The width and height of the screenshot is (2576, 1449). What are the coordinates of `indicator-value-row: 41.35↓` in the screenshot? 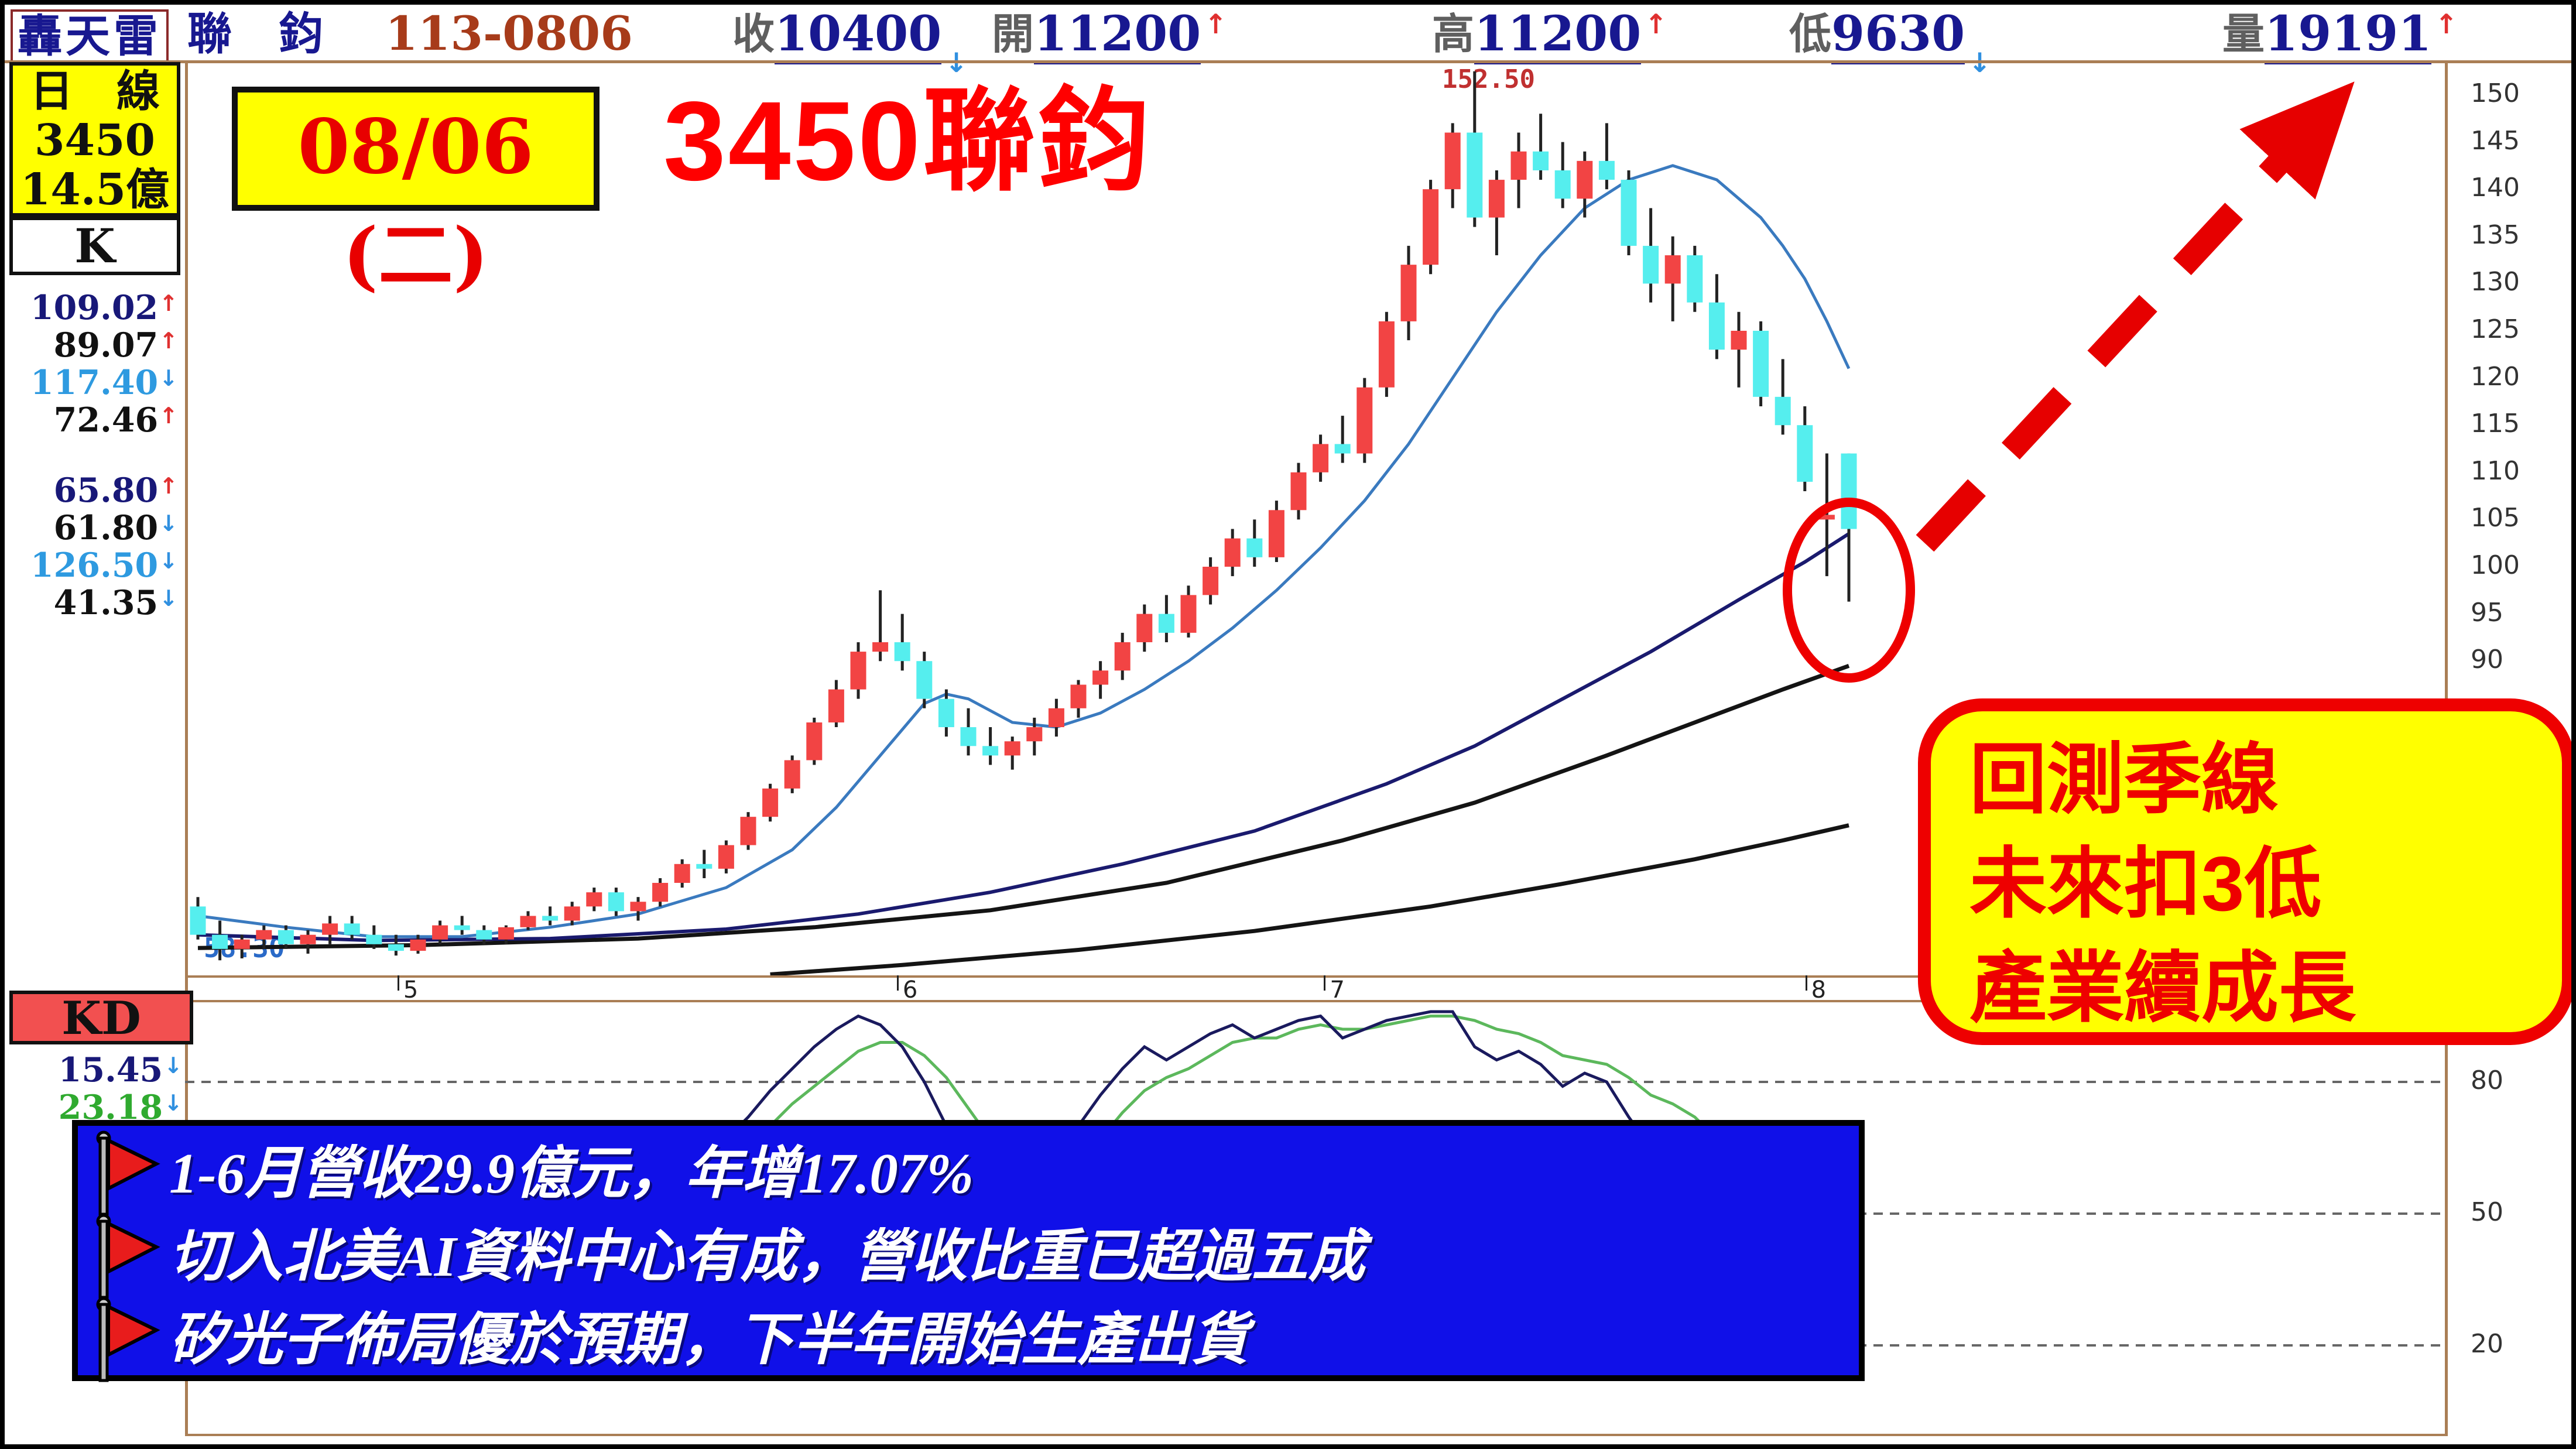 It's located at (93, 603).